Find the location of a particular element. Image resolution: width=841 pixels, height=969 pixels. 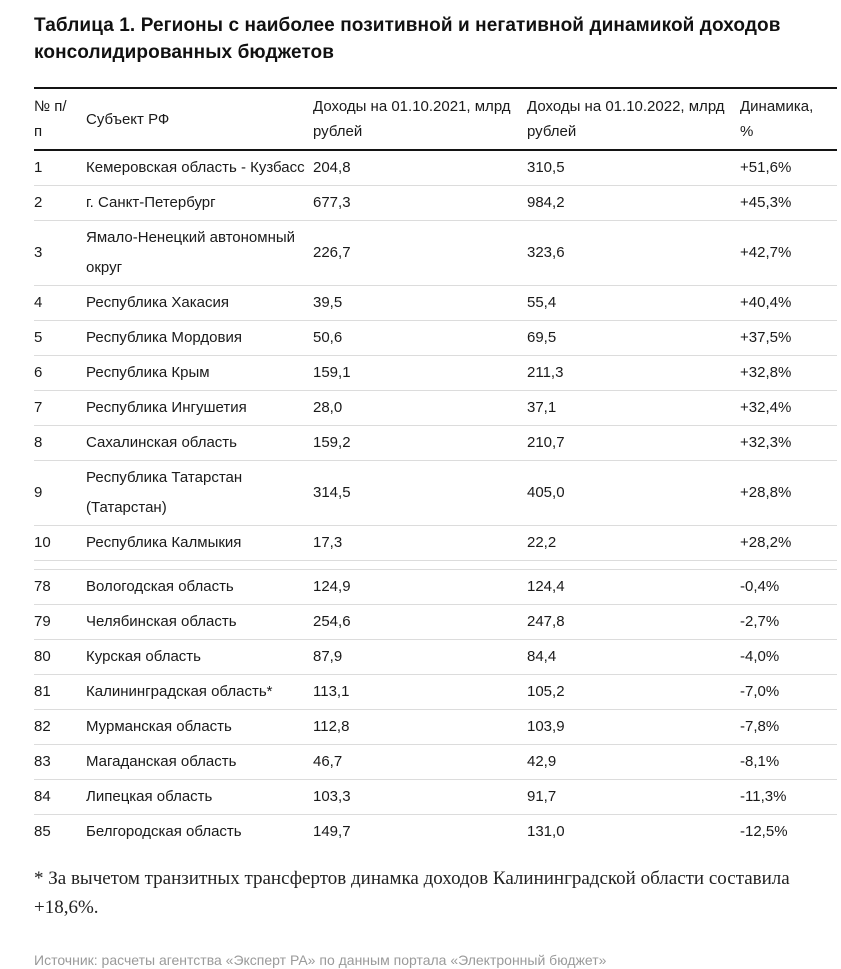

cell-region: Калининградская область* is located at coordinates (179, 691).